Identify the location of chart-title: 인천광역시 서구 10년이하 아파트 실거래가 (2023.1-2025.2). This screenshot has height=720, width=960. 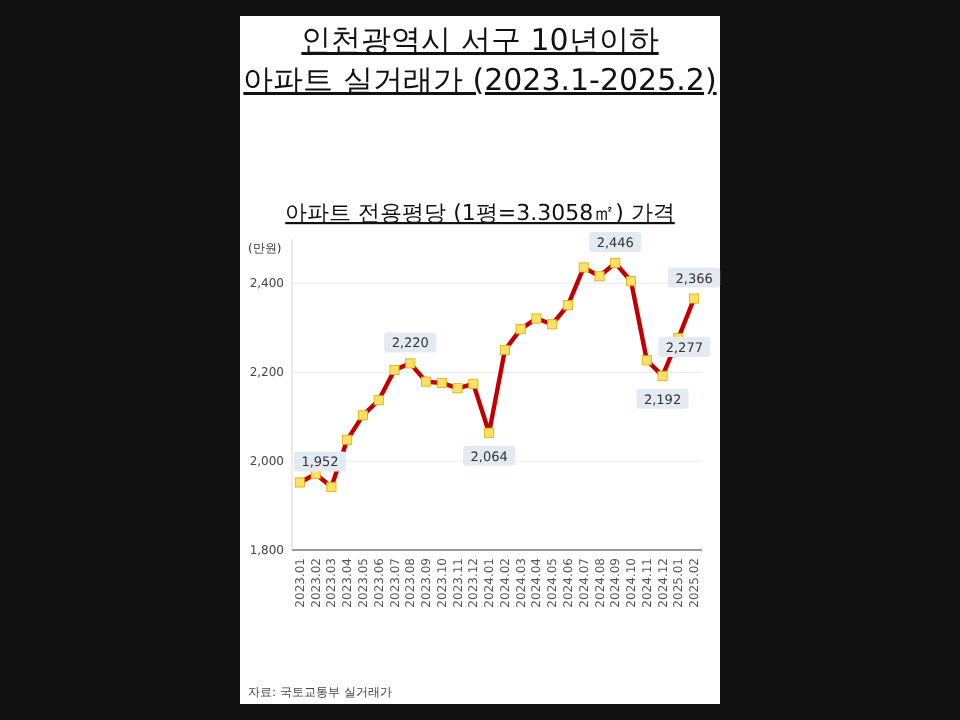
(480, 60).